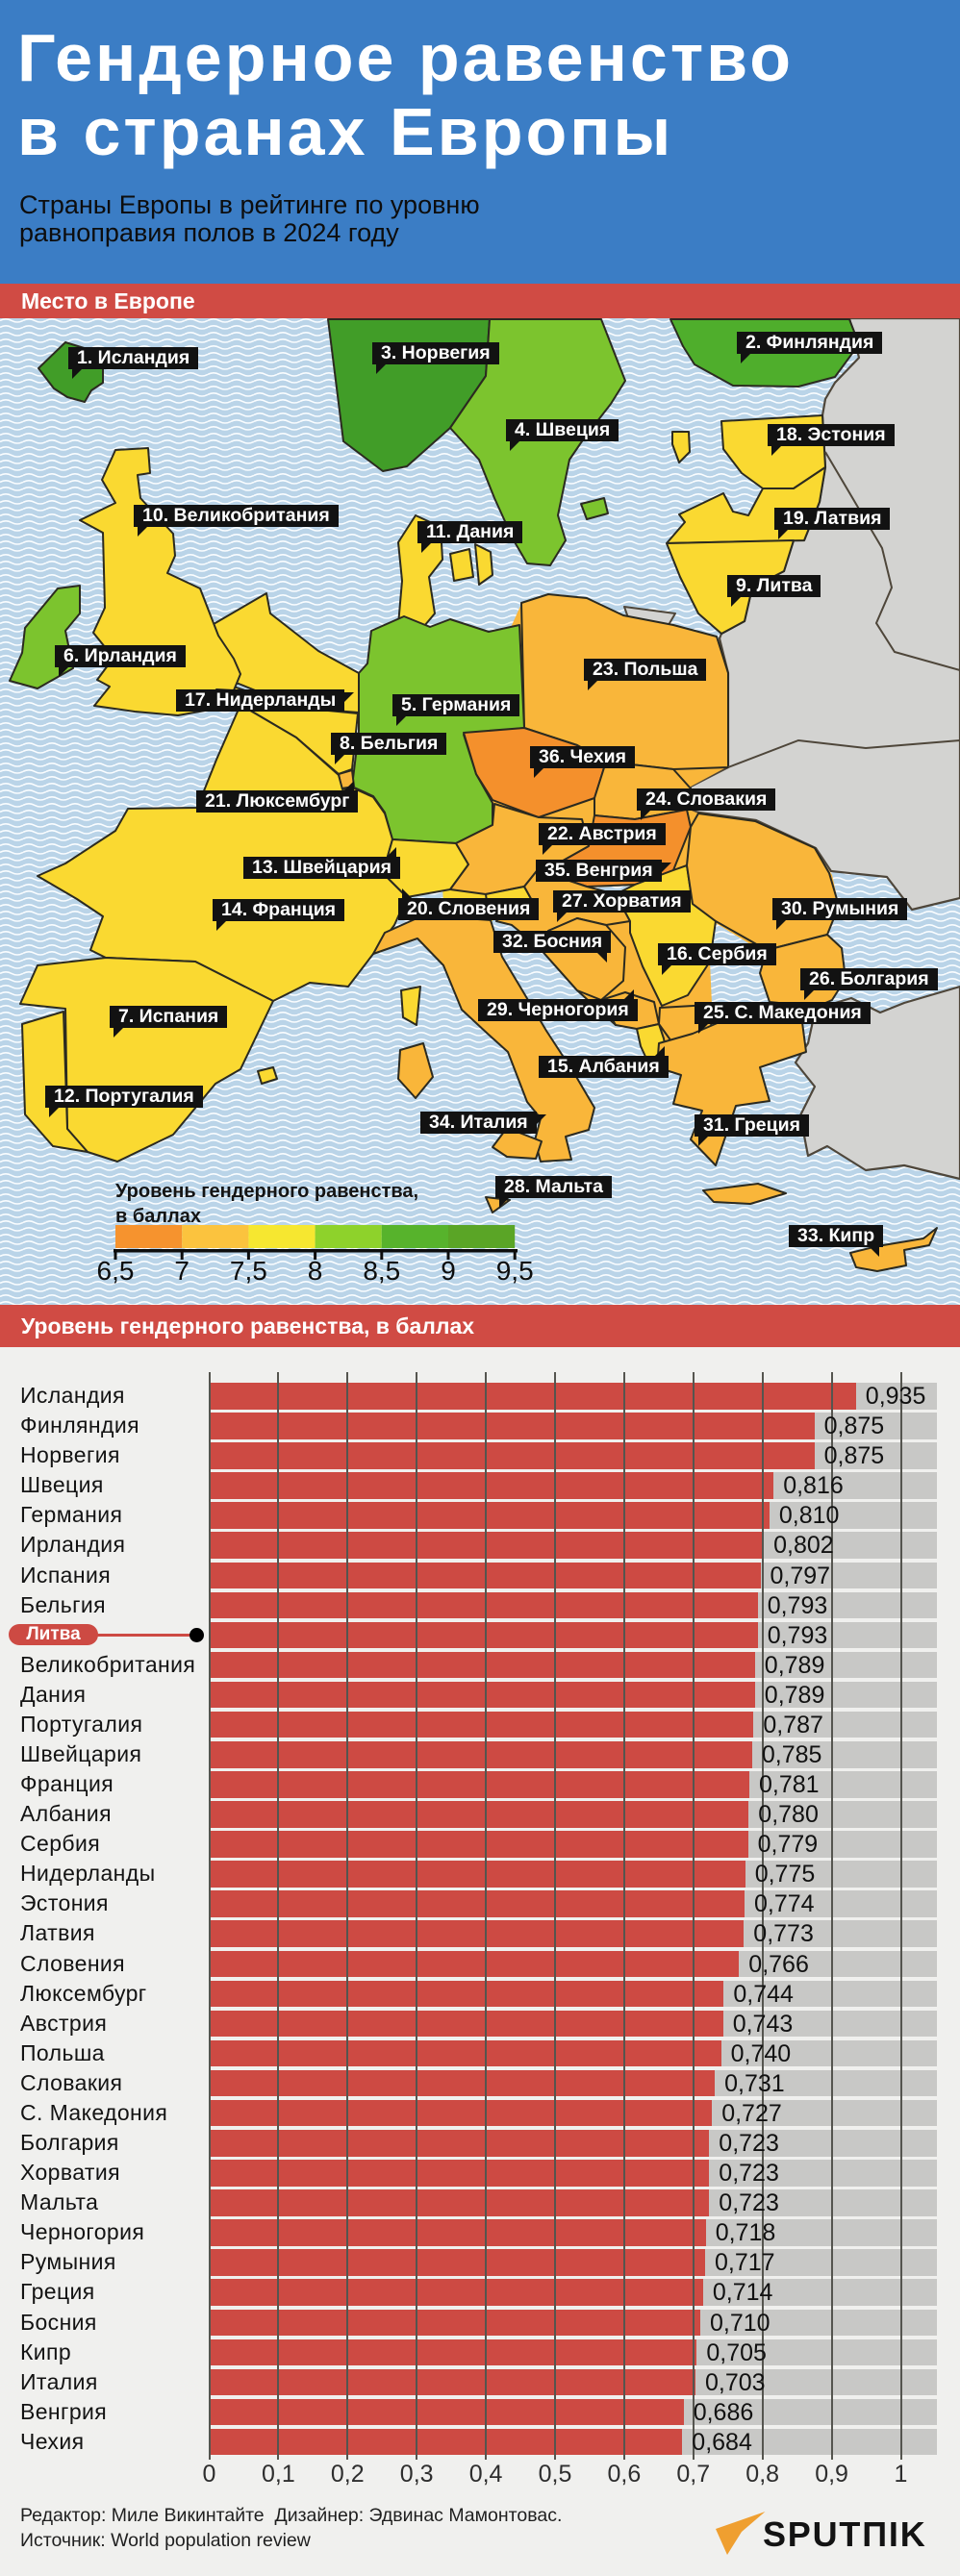 This screenshot has height=2576, width=960. What do you see at coordinates (381, 1271) in the screenshot?
I see `svg-text: 8,5` at bounding box center [381, 1271].